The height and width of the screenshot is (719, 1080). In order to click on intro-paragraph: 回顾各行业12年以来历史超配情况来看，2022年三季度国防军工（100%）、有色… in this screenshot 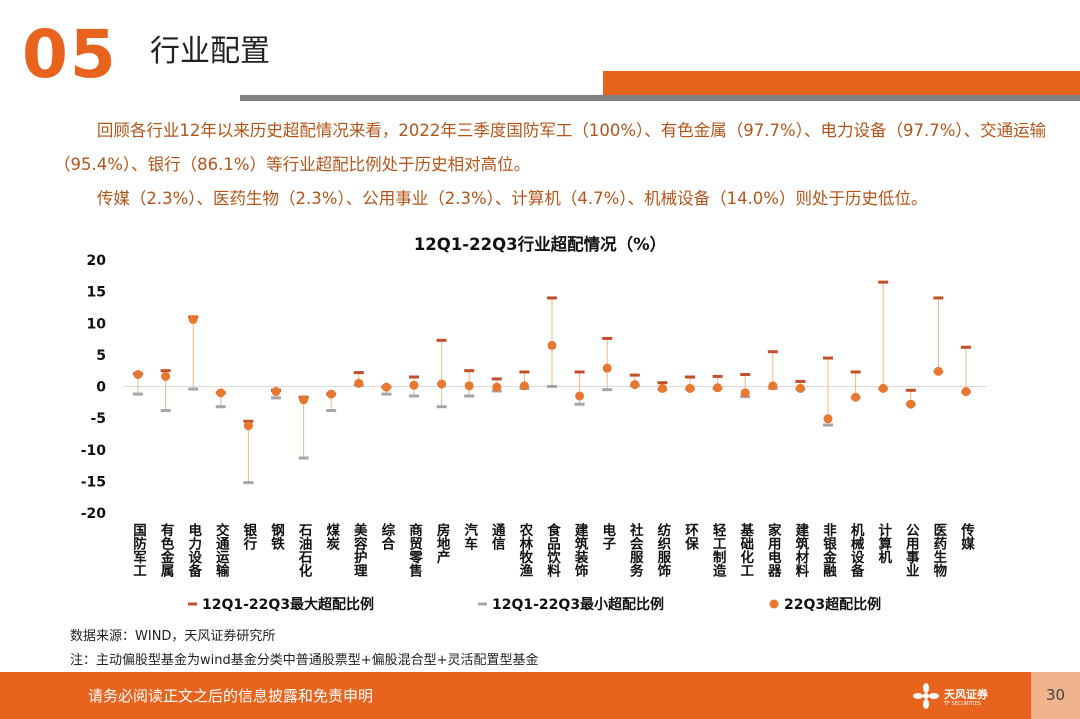, I will do `click(559, 165)`.